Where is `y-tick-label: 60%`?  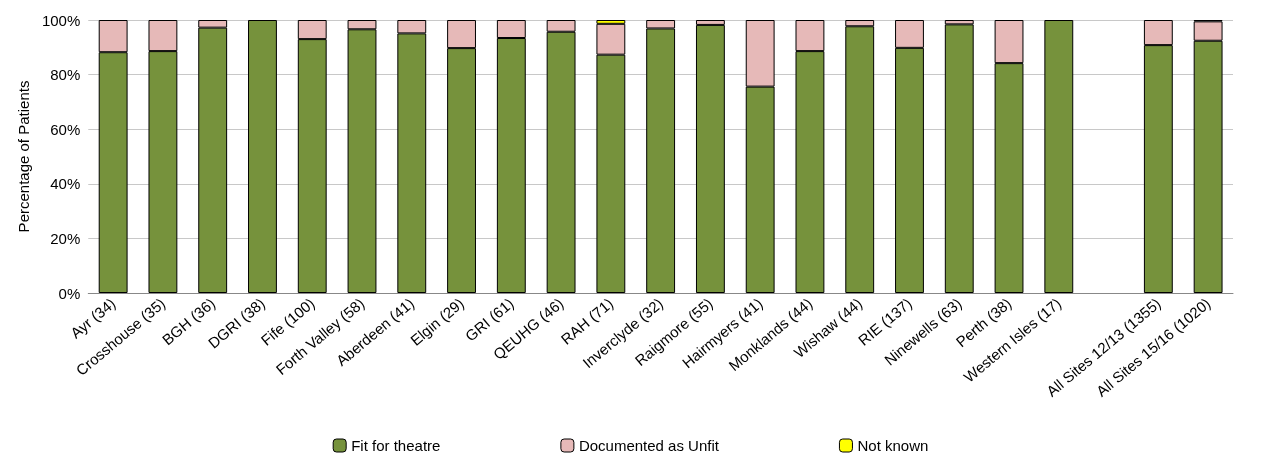 y-tick-label: 60% is located at coordinates (65, 129).